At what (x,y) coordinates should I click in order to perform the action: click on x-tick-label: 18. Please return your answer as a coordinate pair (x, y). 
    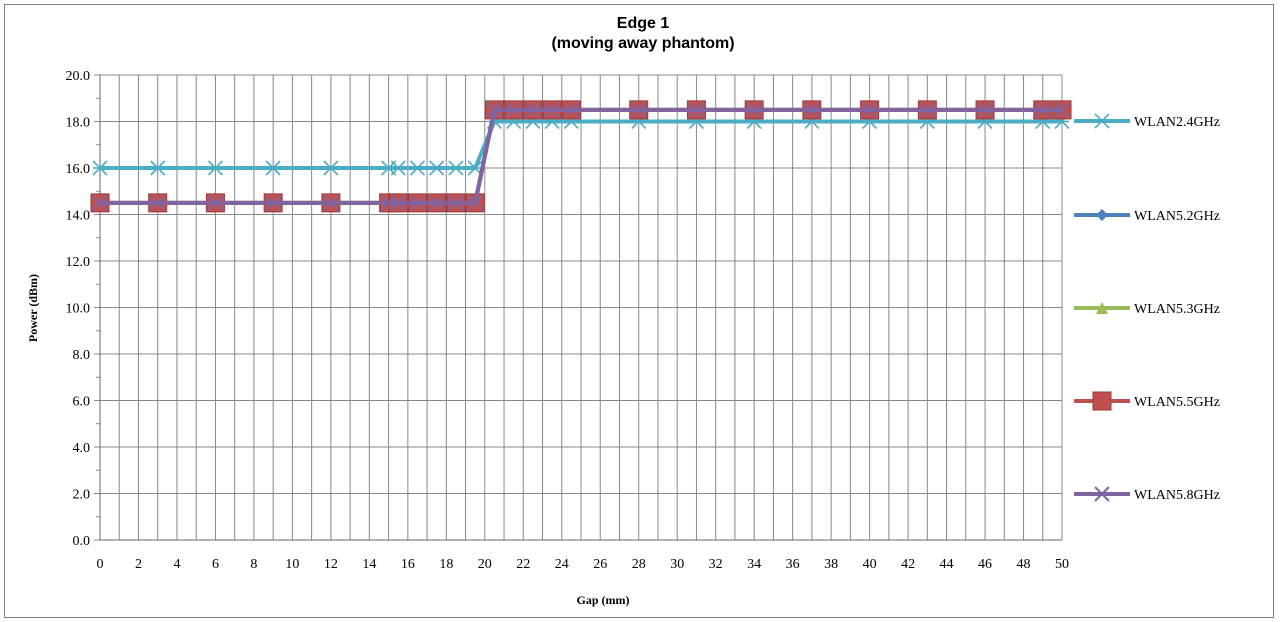
    Looking at the image, I should click on (446, 564).